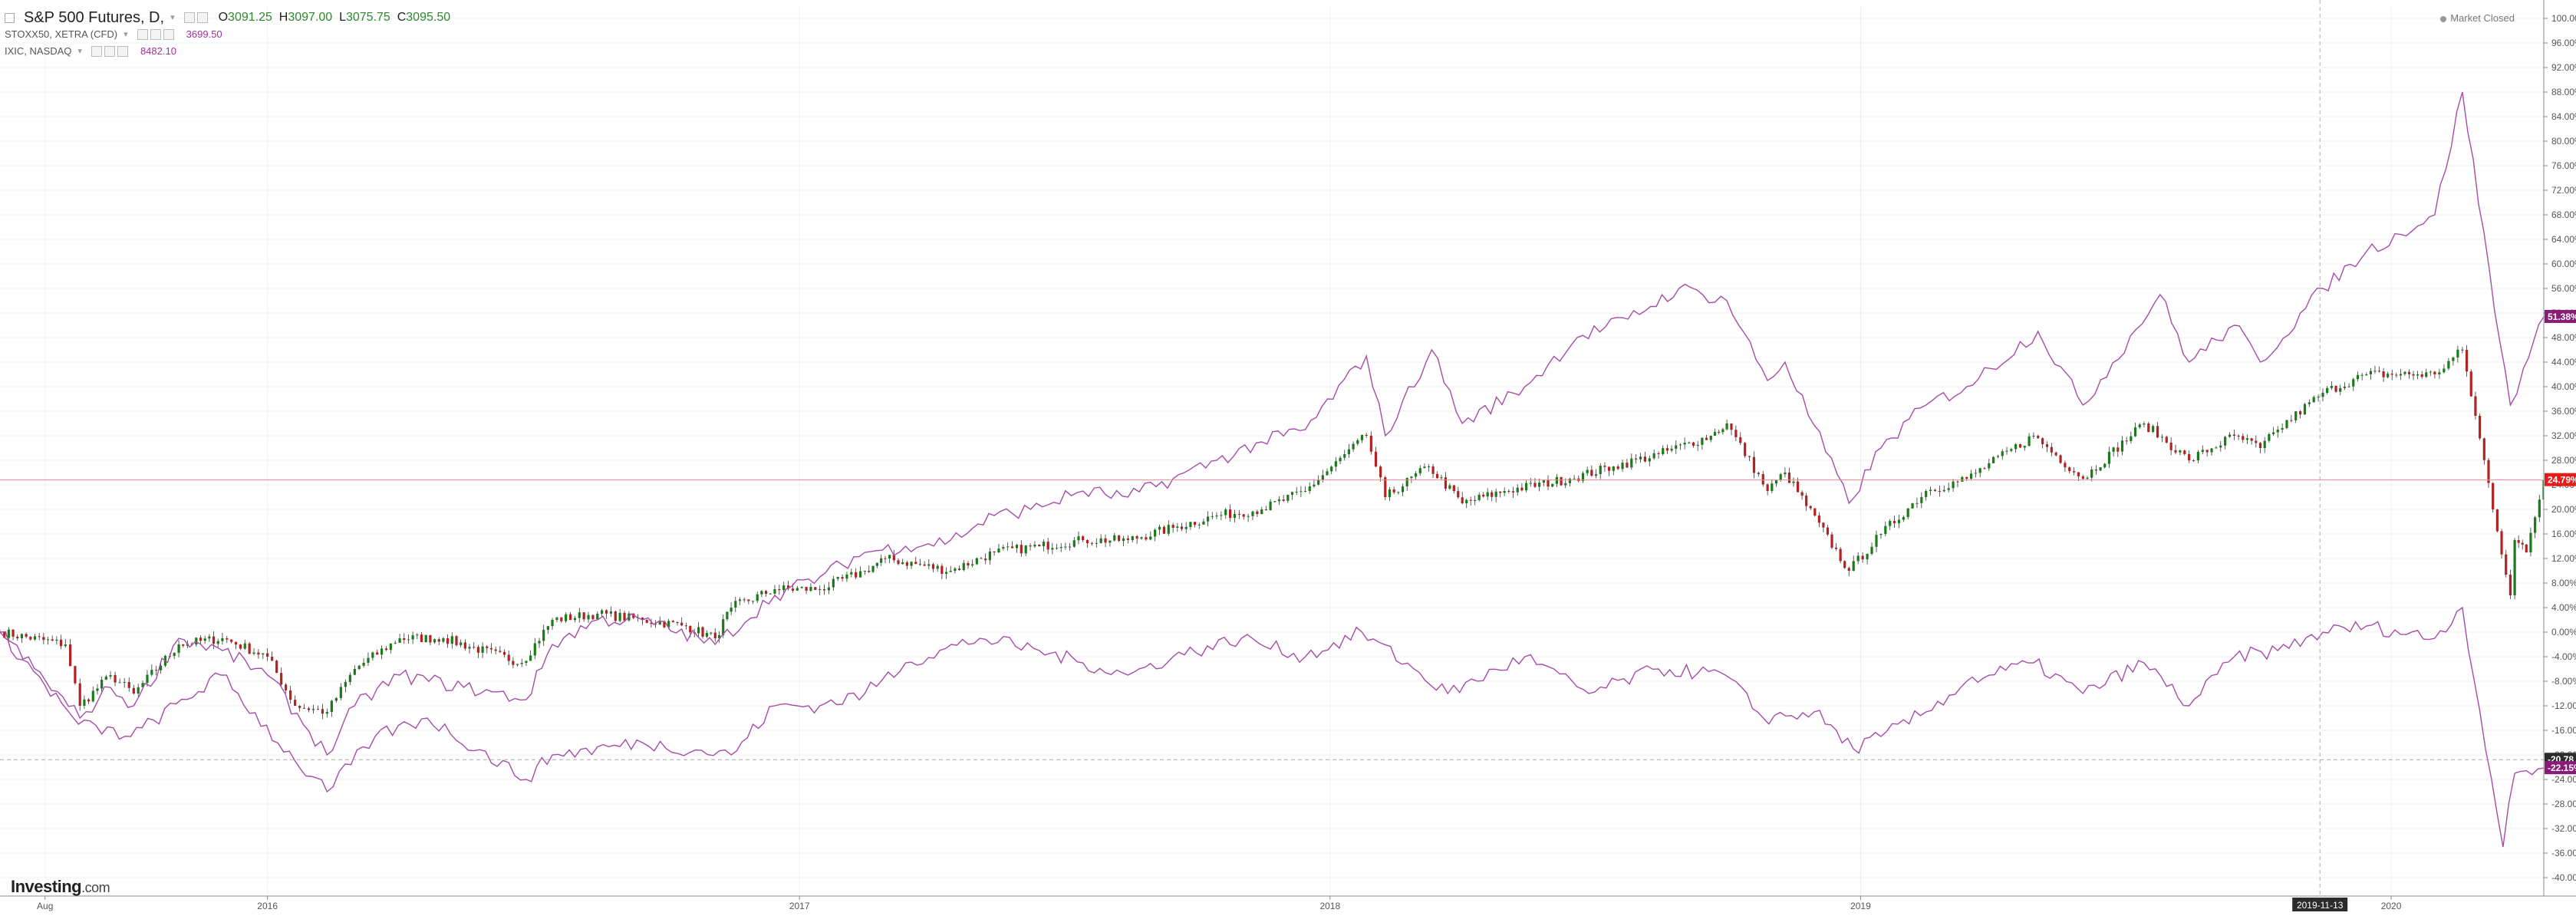 This screenshot has width=2576, height=916. What do you see at coordinates (2320, 904) in the screenshot?
I see `crosshair-date-bg` at bounding box center [2320, 904].